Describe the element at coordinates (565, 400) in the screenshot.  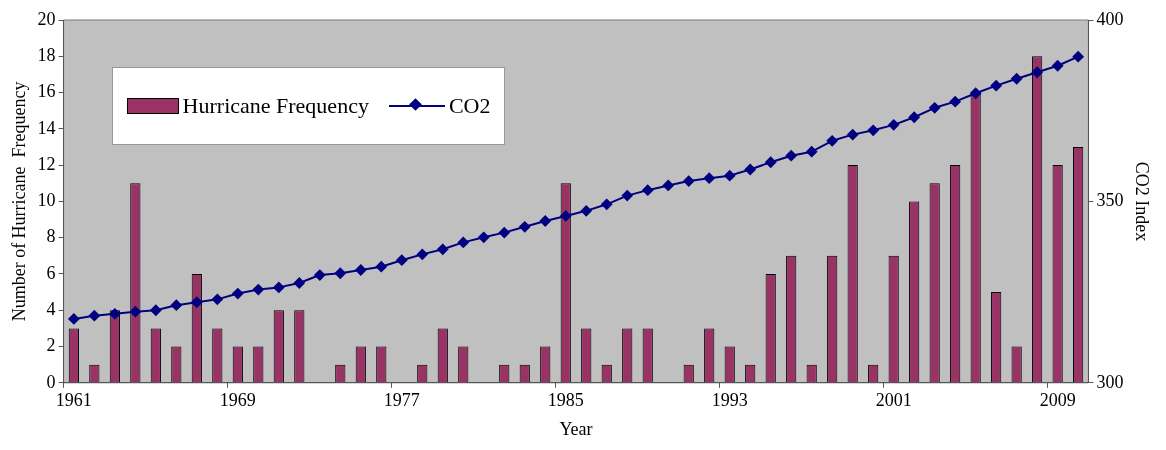
I see `x-tick-label: 1985` at that location.